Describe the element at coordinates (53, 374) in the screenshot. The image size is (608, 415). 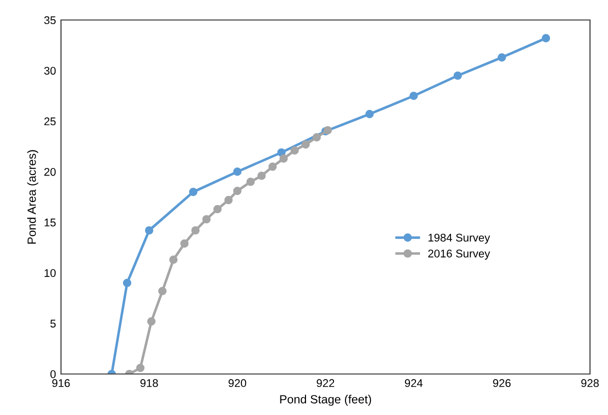
I see `y-tick-label: 0` at that location.